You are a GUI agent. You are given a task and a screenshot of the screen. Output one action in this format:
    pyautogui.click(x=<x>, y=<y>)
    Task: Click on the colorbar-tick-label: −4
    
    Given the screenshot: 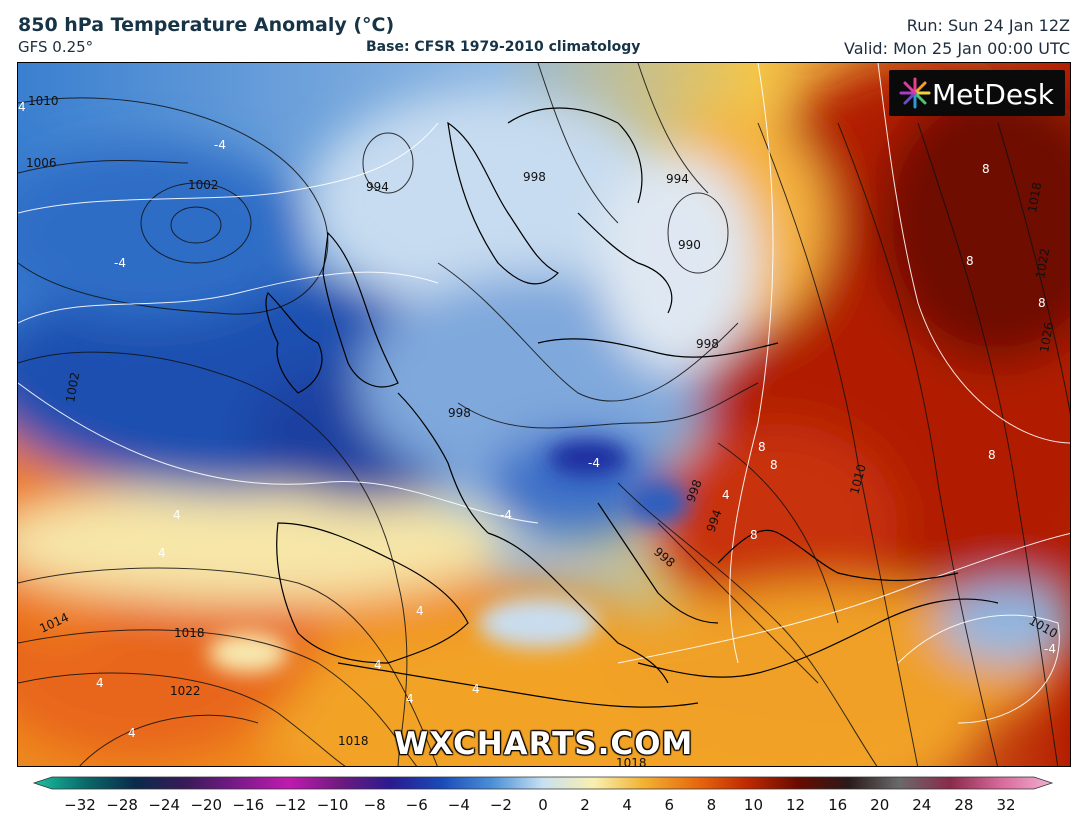 What is the action you would take?
    pyautogui.click(x=458, y=805)
    